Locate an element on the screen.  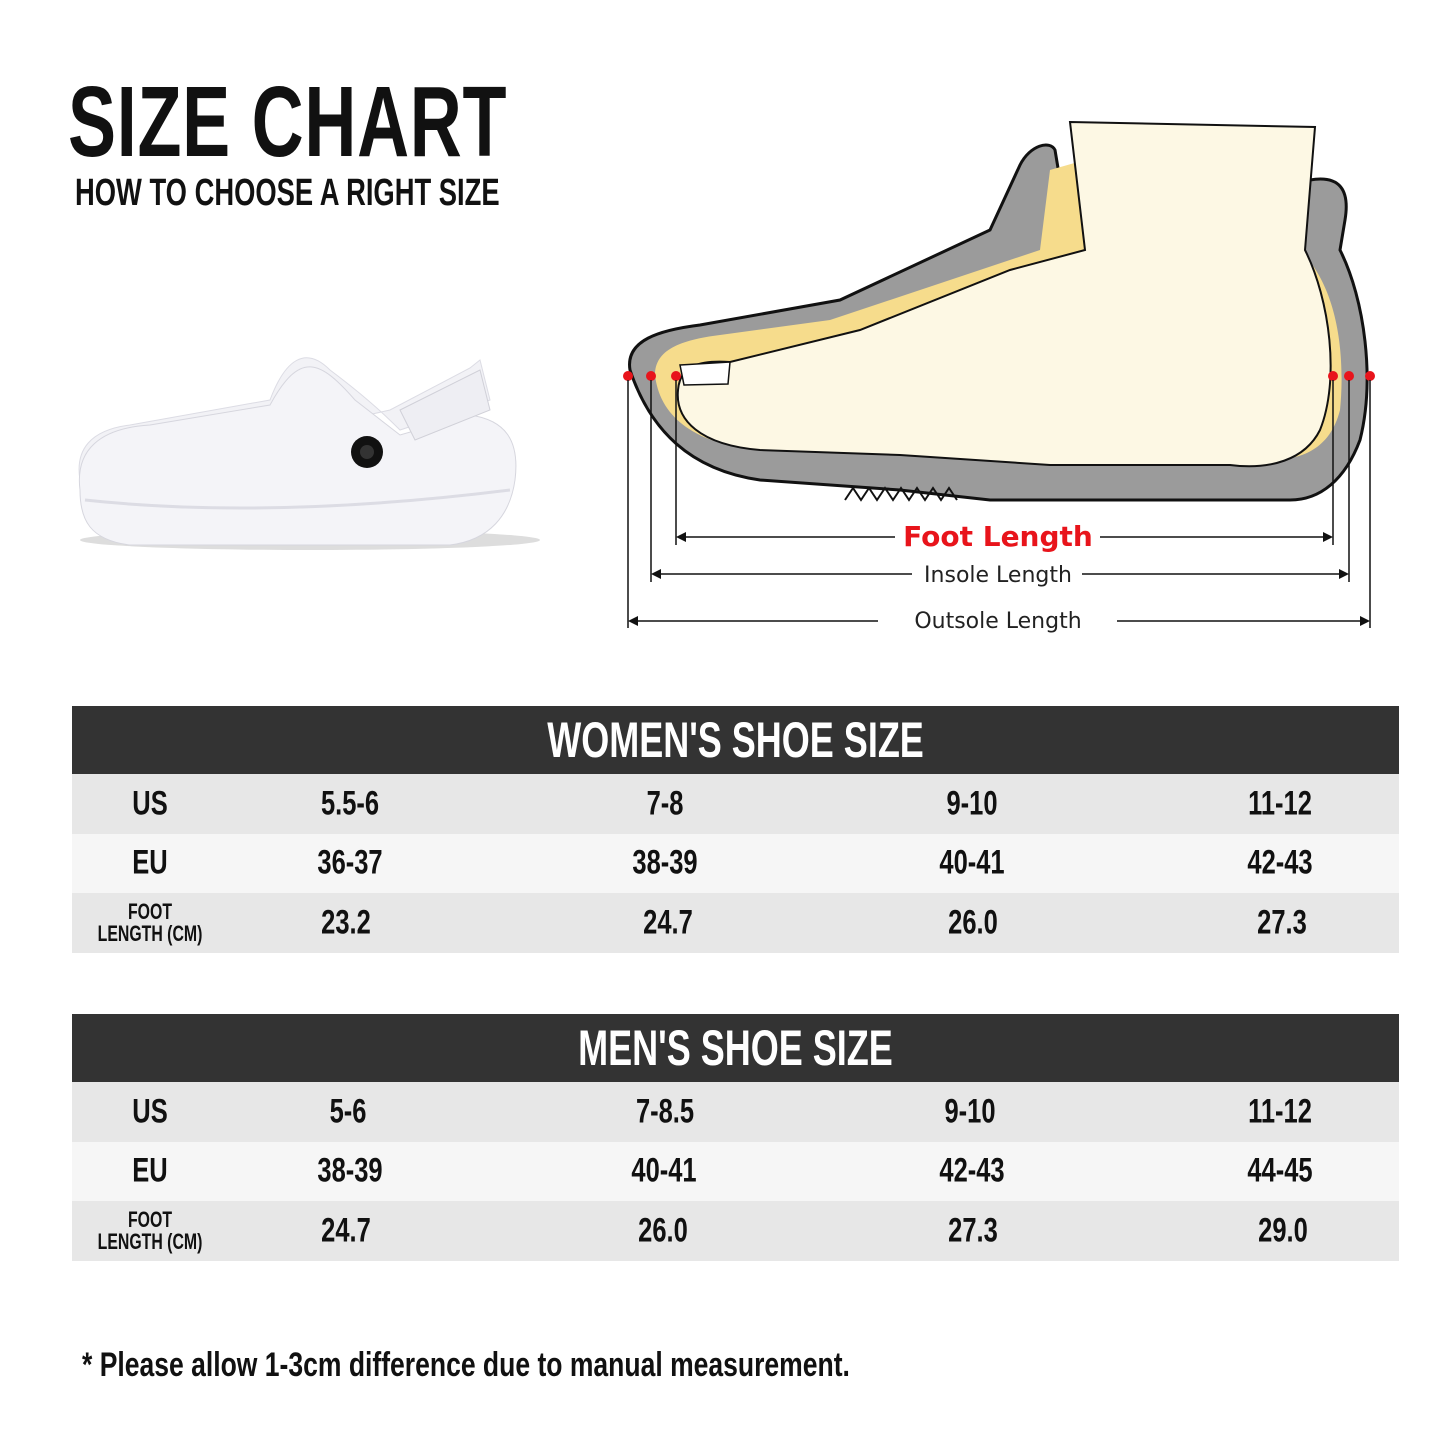
table-row-eu: EU 36-37 38-39 40-41 42-43 is located at coordinates (735, 863).